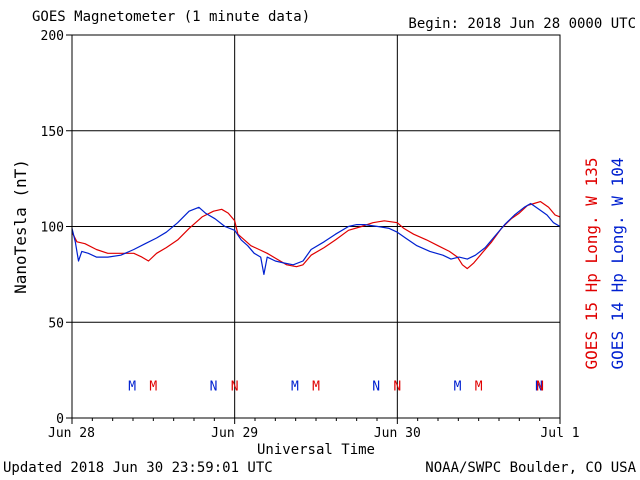 This screenshot has height=480, width=640. What do you see at coordinates (56, 323) in the screenshot?
I see `y-tick-label: 50` at bounding box center [56, 323].